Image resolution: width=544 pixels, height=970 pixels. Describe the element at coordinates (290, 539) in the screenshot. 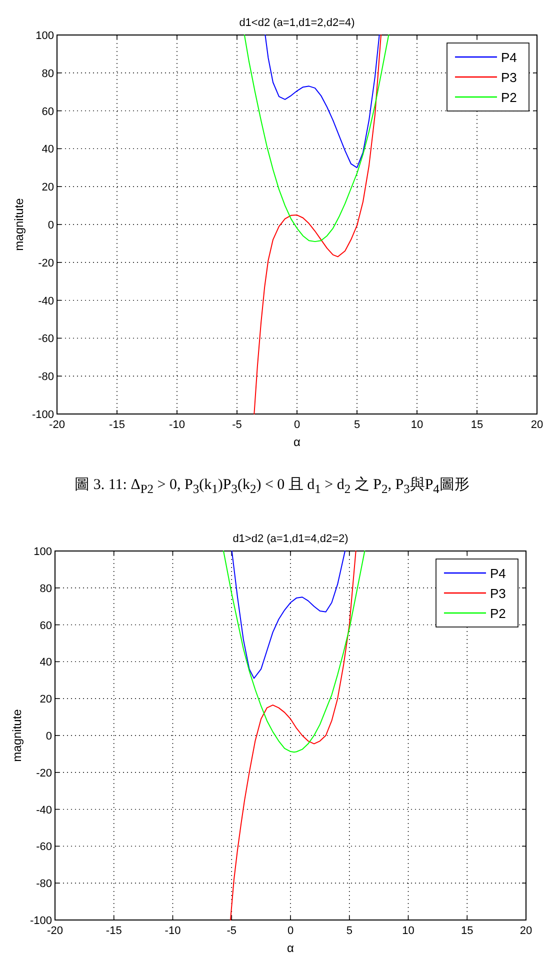

I see `chart-title: d1>d2 (a=1,d1=4,d2=2)` at that location.